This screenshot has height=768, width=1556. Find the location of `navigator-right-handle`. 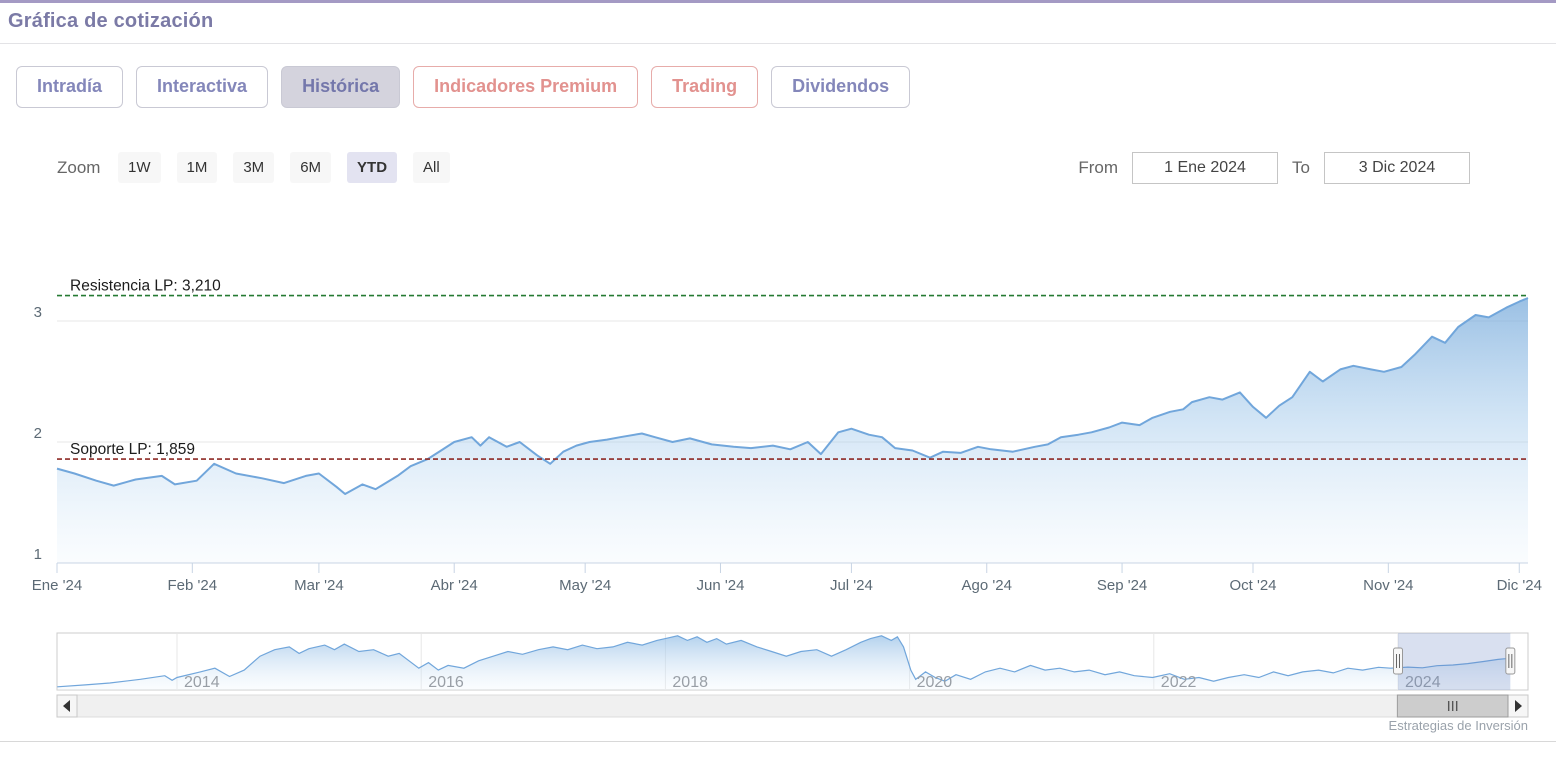

navigator-right-handle is located at coordinates (1510, 661).